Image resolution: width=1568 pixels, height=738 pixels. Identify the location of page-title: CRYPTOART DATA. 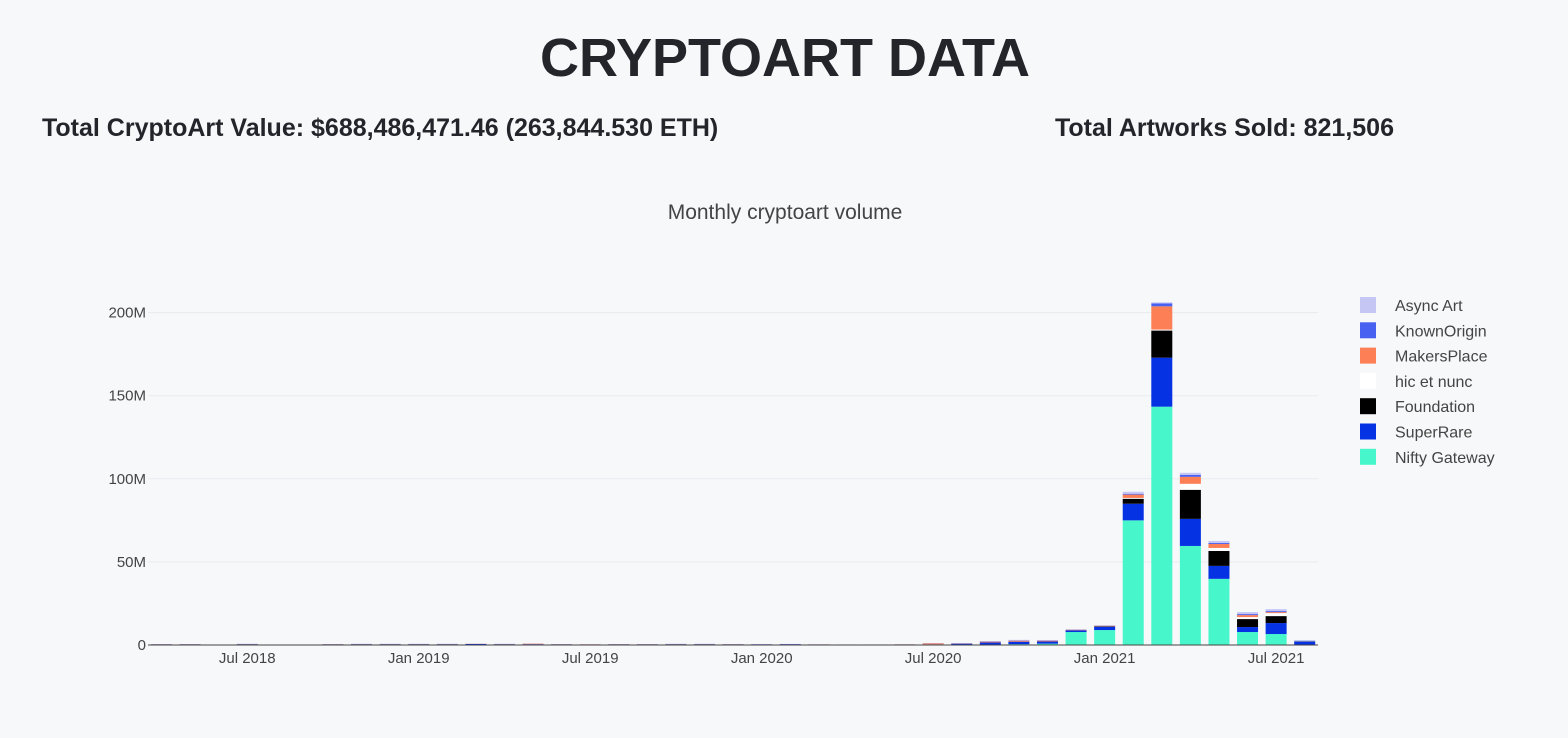
(785, 58).